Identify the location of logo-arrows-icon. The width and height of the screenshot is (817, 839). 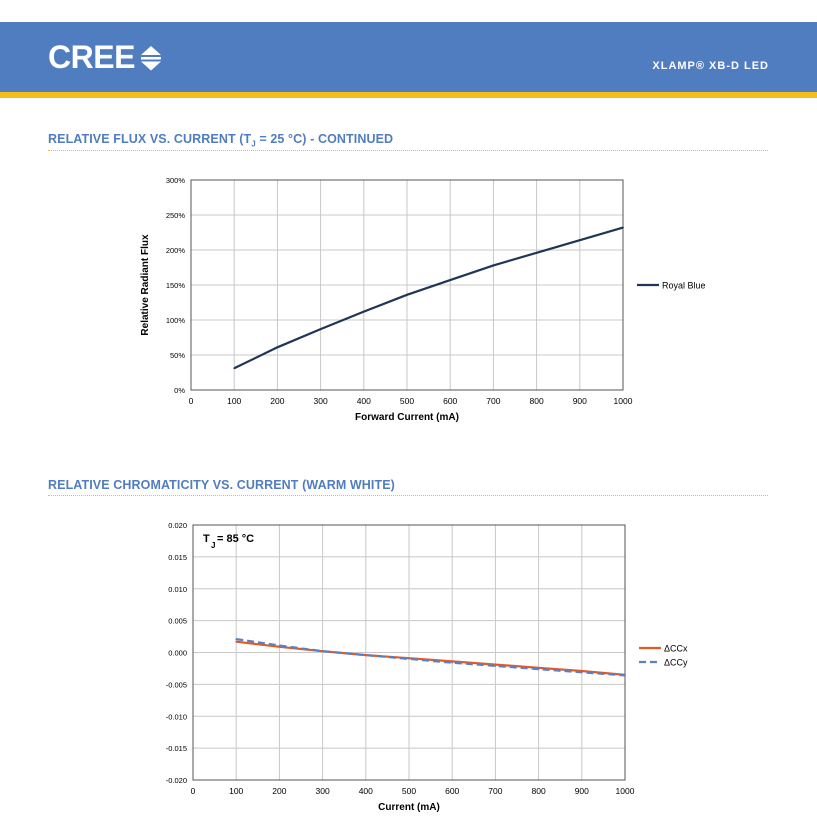
(150, 57).